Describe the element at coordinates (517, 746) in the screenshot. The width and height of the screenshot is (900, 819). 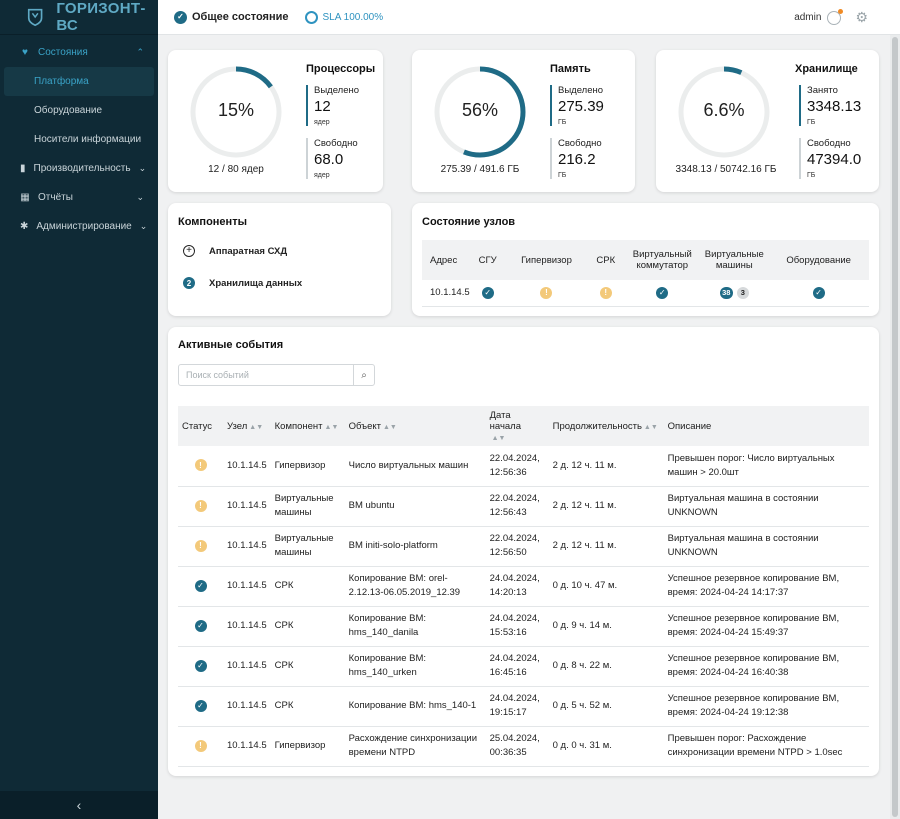
I see `event-date: 25.04.2024, 00:36:35` at that location.